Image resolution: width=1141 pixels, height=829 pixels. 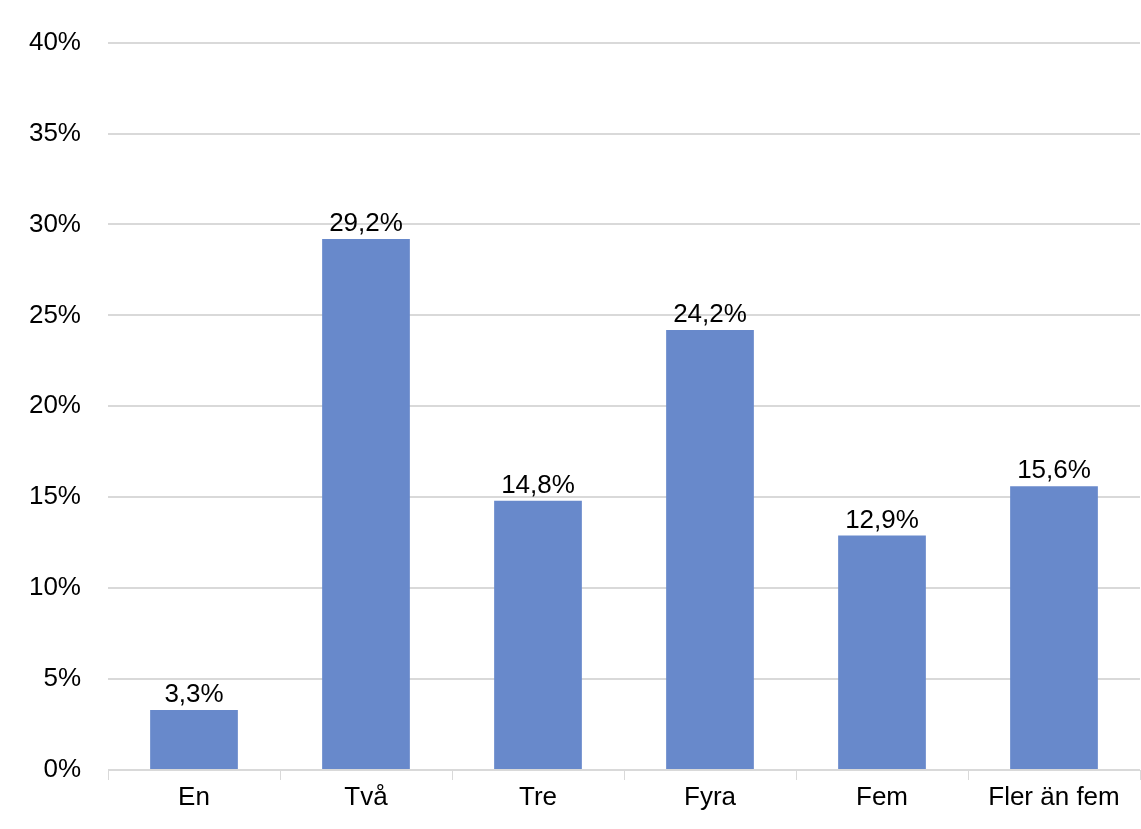 What do you see at coordinates (1054, 469) in the screenshot?
I see `data-label: 15,6%` at bounding box center [1054, 469].